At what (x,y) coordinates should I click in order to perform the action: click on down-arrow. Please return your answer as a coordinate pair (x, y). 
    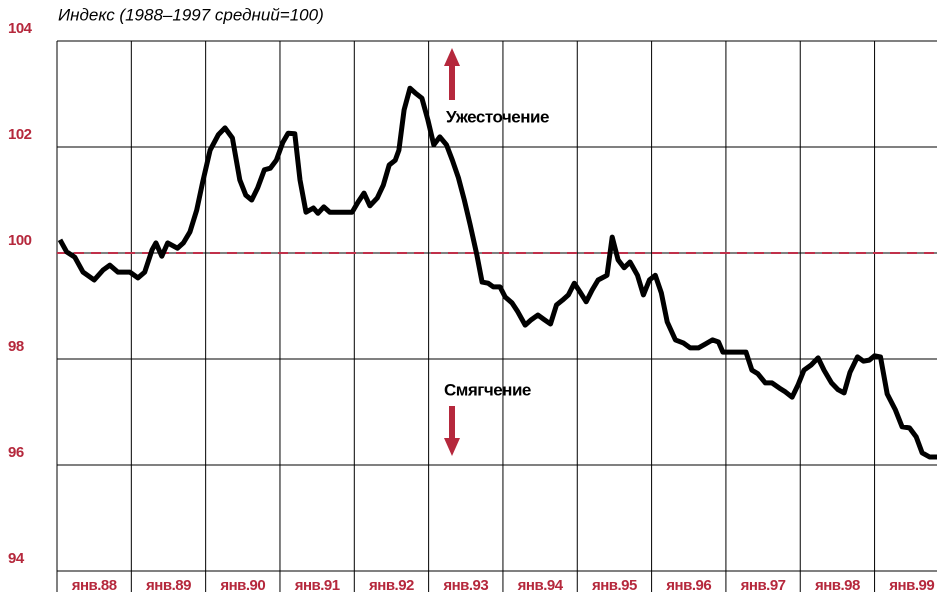
    Looking at the image, I should click on (452, 431).